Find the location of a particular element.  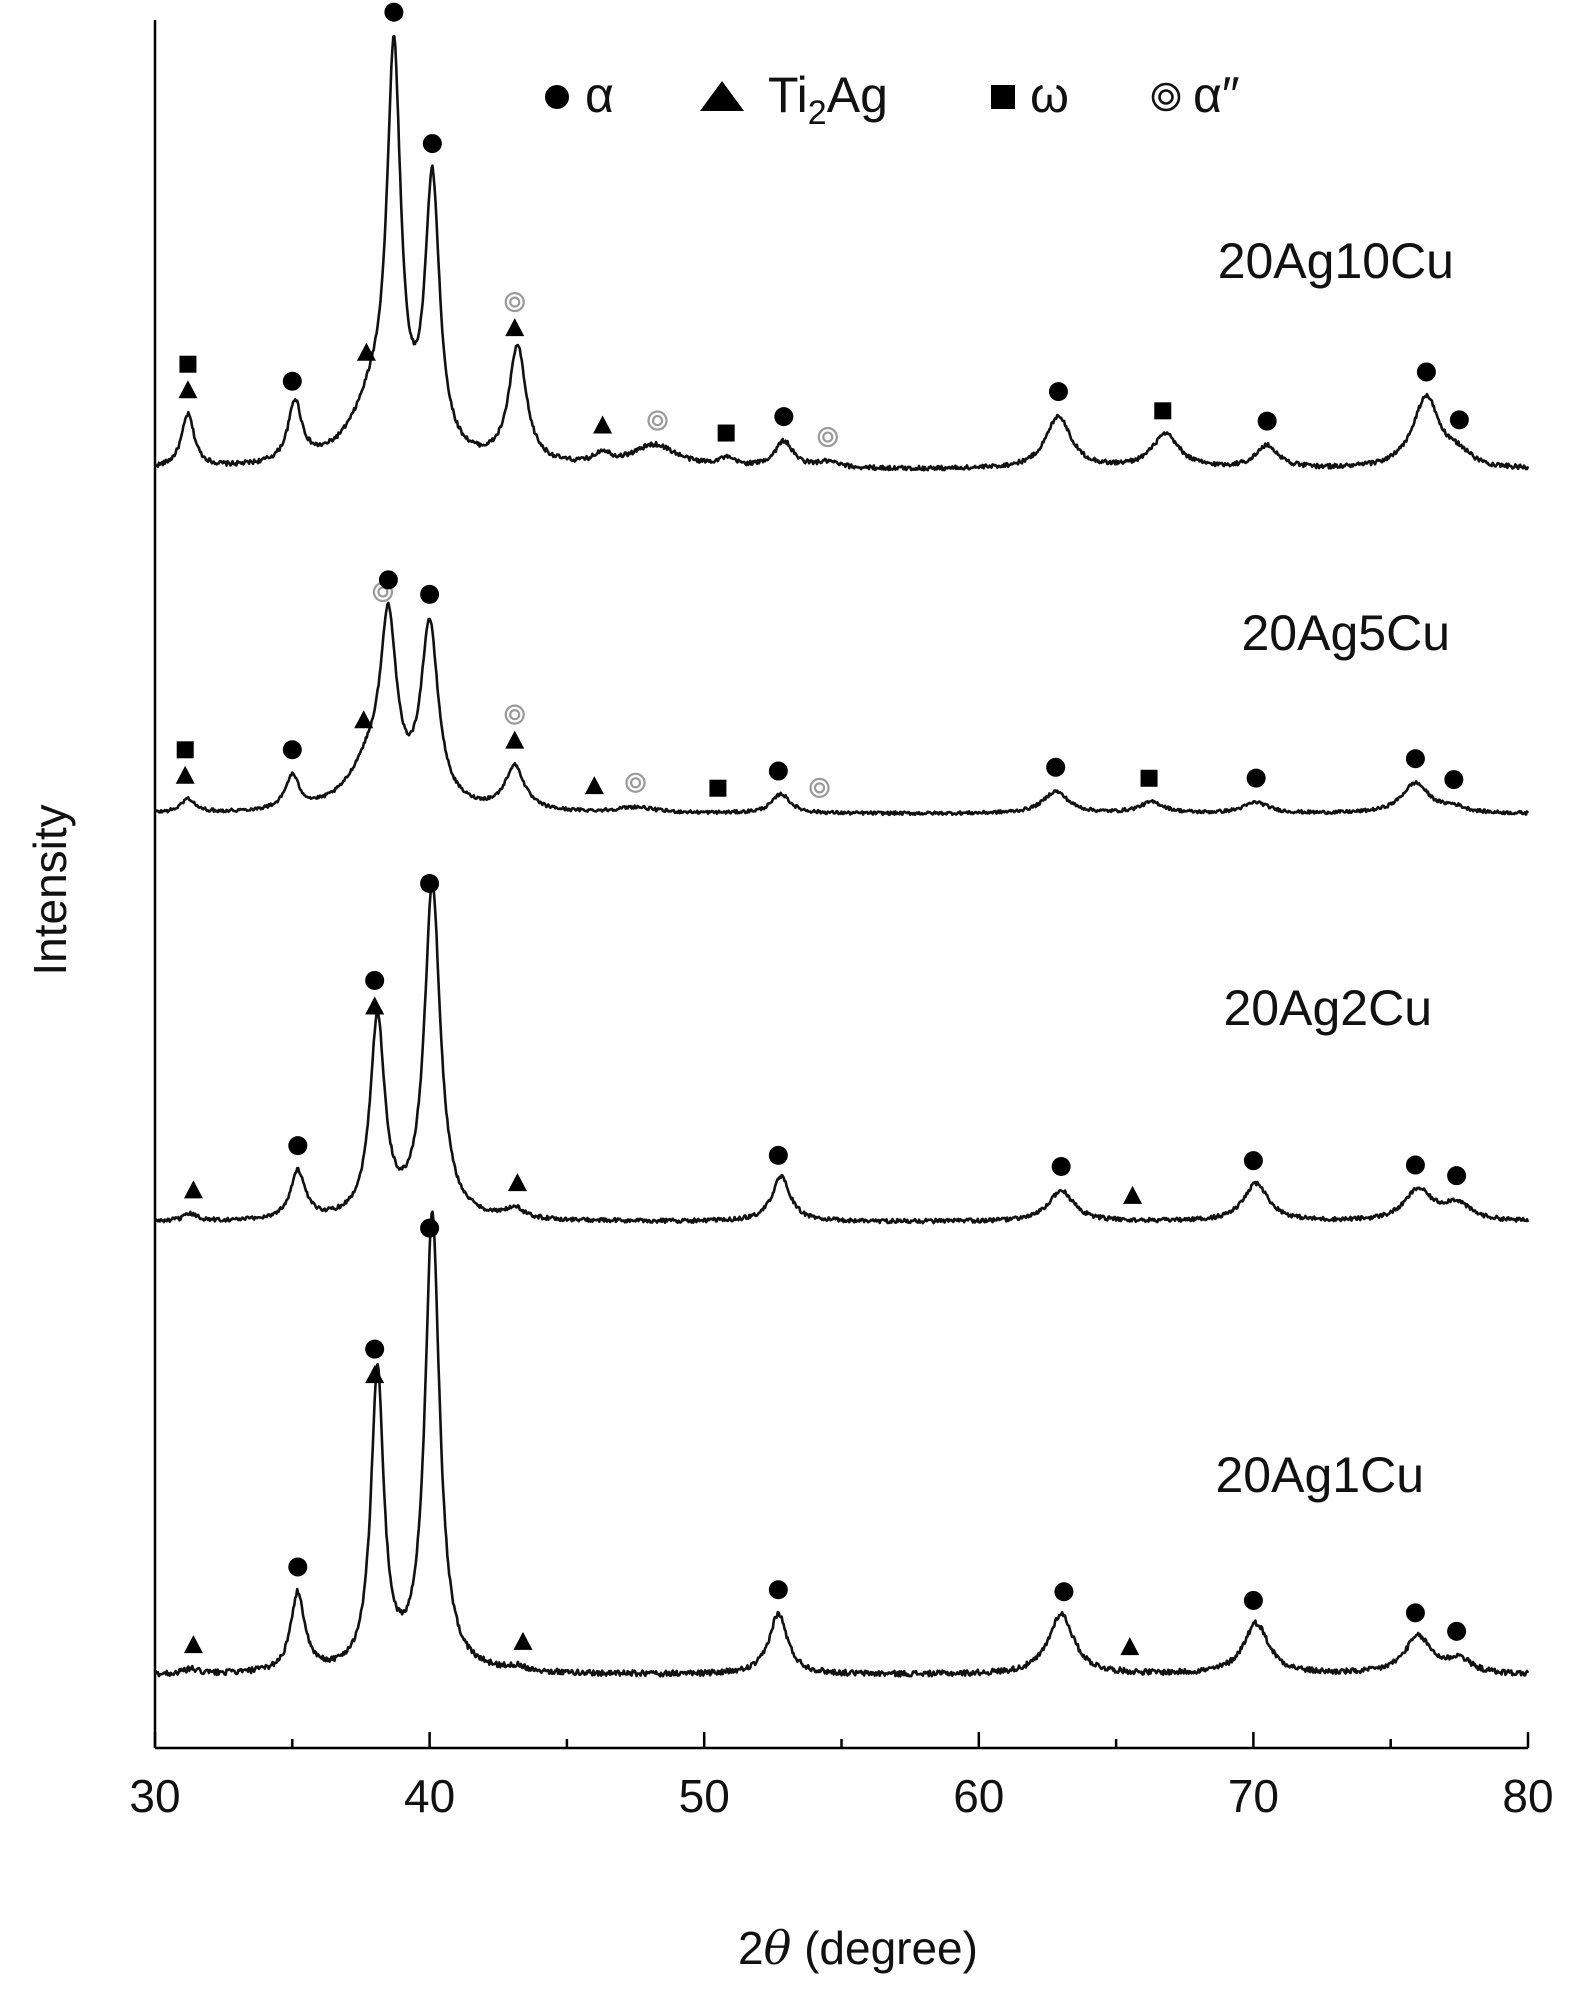

marker-20Ag5Cu-double-circle-13-outer is located at coordinates (819, 787).